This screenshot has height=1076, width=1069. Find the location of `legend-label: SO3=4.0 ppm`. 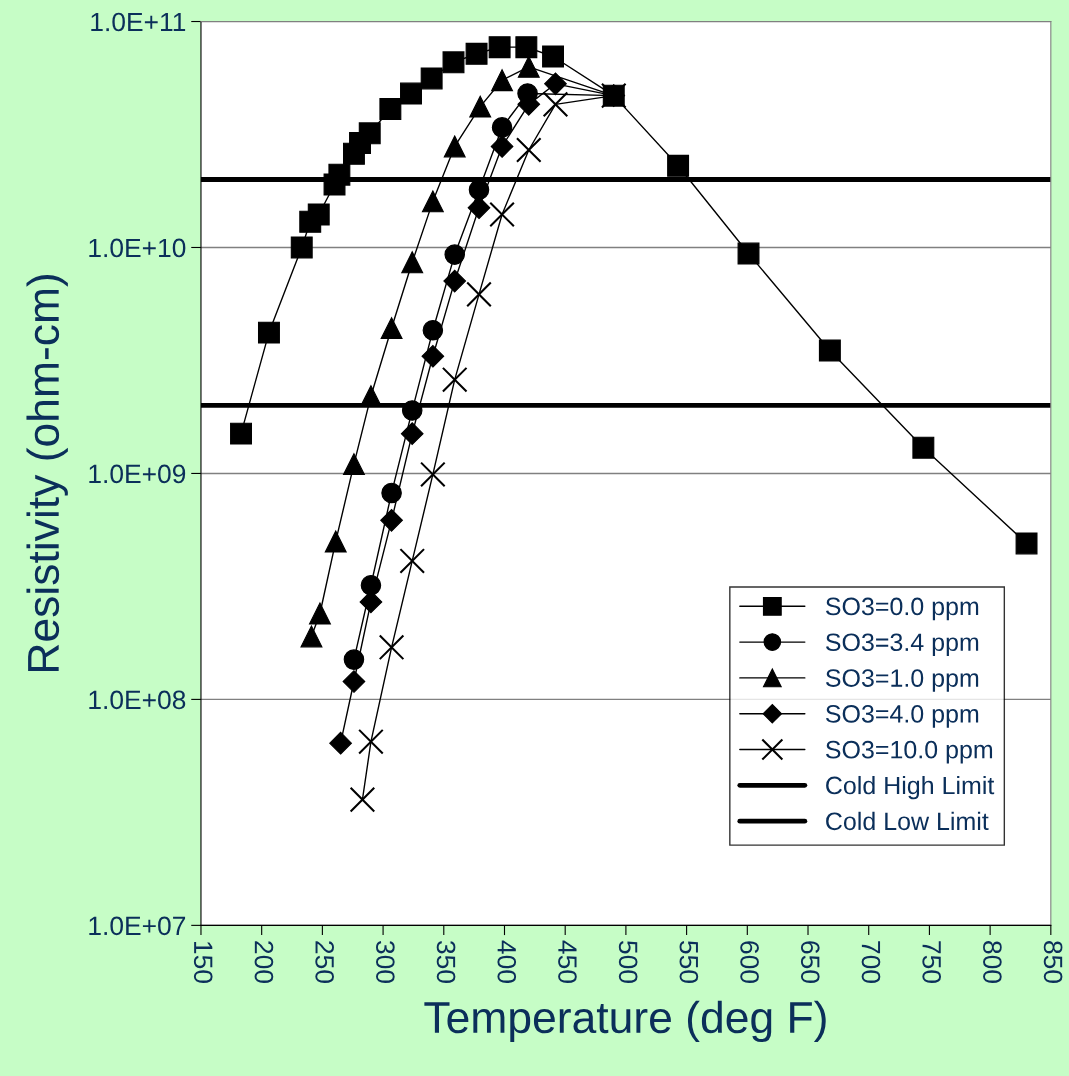

legend-label: SO3=4.0 ppm is located at coordinates (902, 716).